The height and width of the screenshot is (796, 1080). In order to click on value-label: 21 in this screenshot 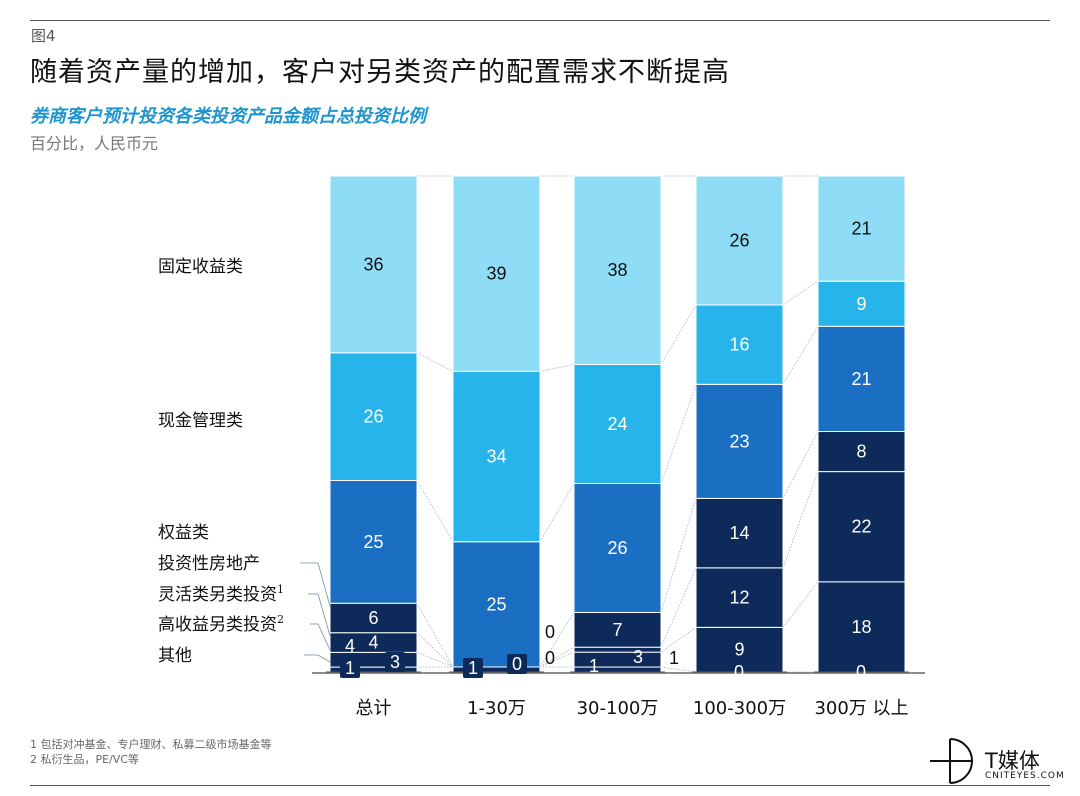, I will do `click(861, 379)`.